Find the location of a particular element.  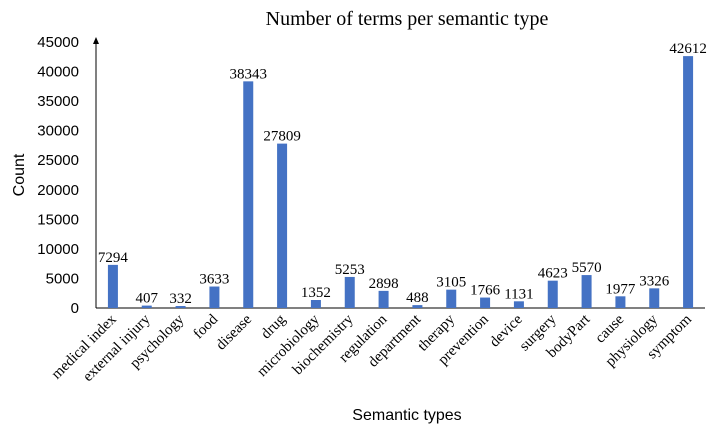

data-label: 332 is located at coordinates (180, 299).